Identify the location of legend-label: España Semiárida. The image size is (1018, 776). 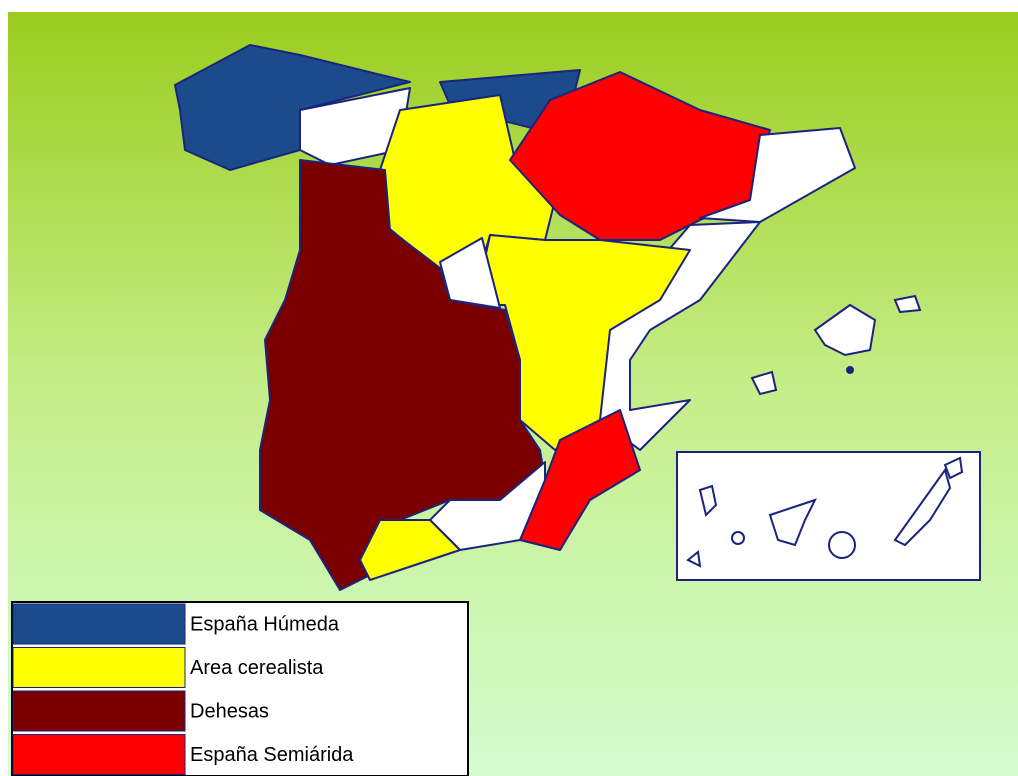
(272, 755).